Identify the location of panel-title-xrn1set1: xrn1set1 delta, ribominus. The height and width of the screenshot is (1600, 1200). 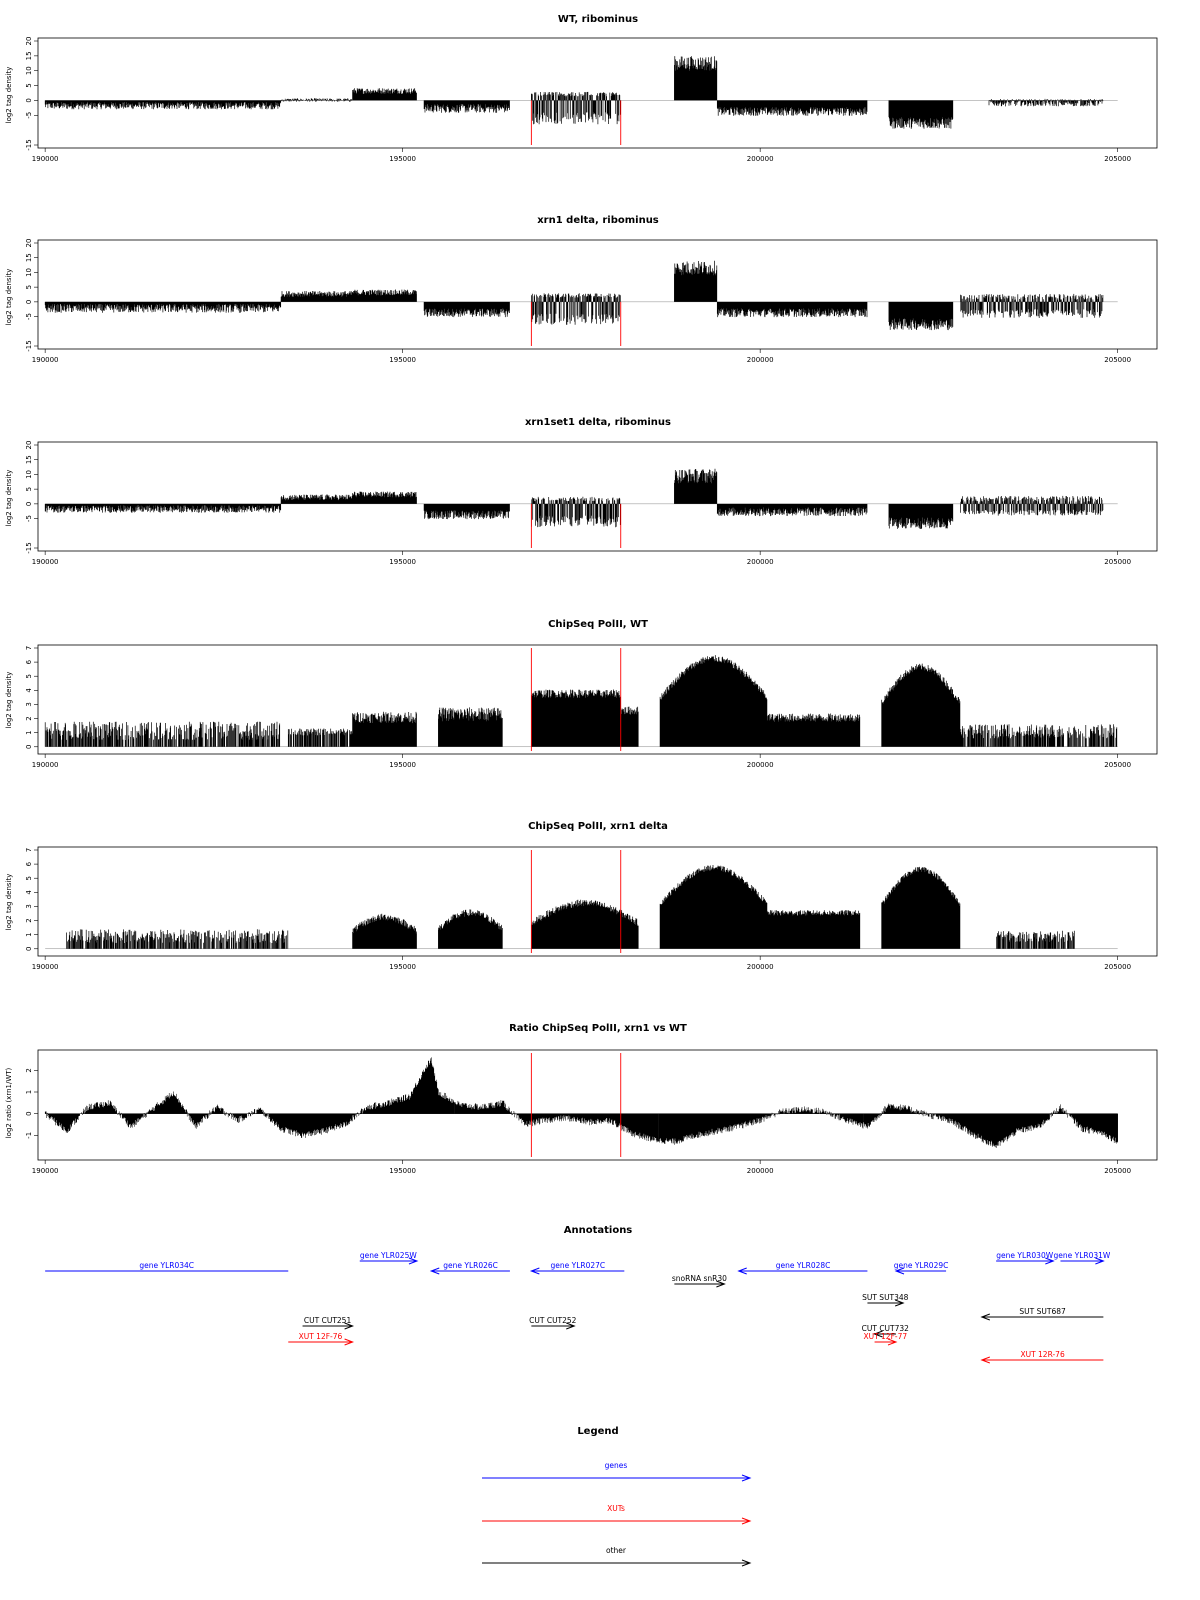
(598, 422).